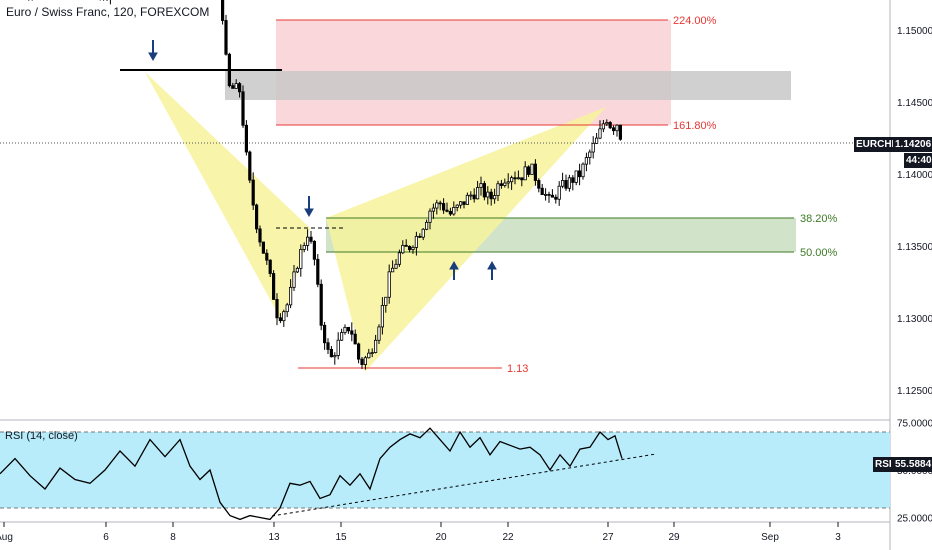 This screenshot has height=550, width=932. I want to click on price-axis-tick: 1.14500, so click(914, 103).